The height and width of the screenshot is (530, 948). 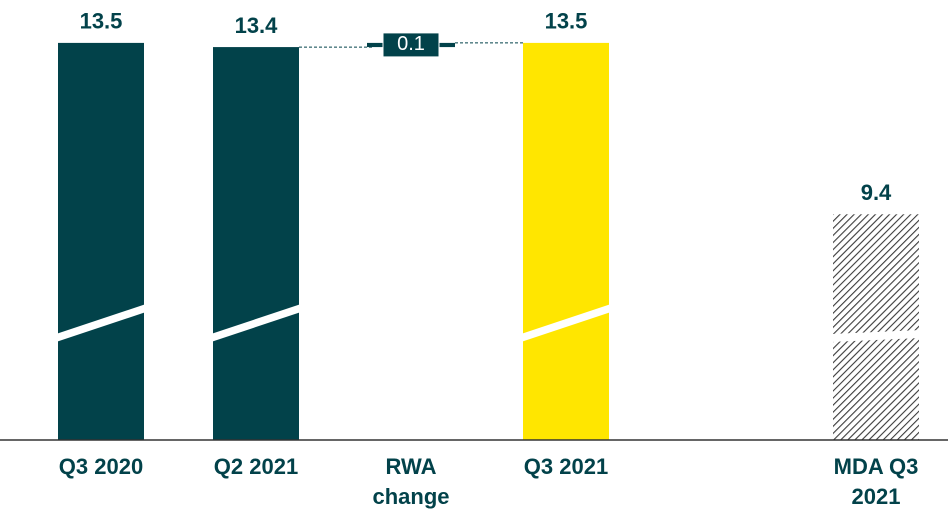 I want to click on x-tick-label: RWA change, so click(x=411, y=481).